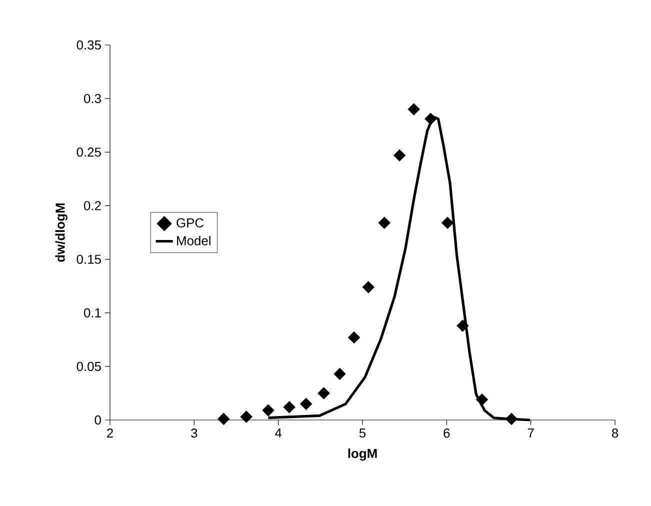 The height and width of the screenshot is (506, 651). Describe the element at coordinates (88, 367) in the screenshot. I see `y-tick-label: 0.05` at that location.